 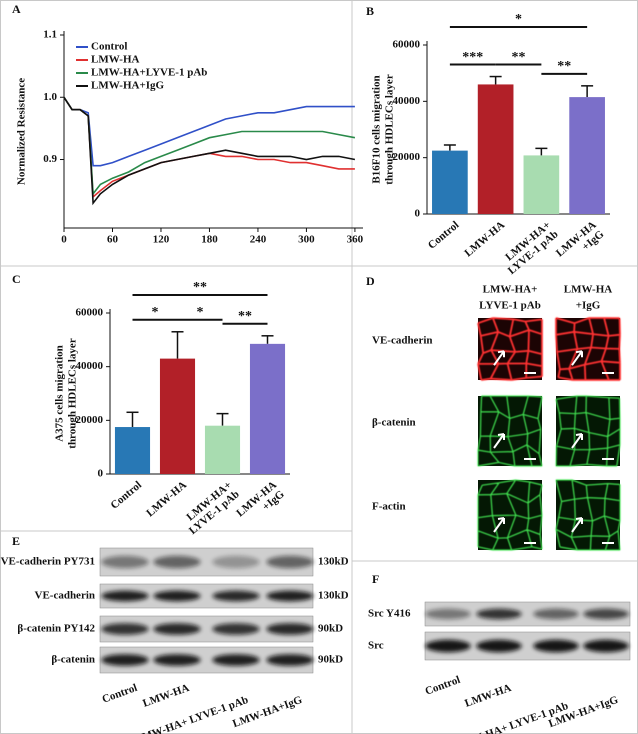 What do you see at coordinates (389, 507) in the screenshot?
I see `row-label: F-actin` at bounding box center [389, 507].